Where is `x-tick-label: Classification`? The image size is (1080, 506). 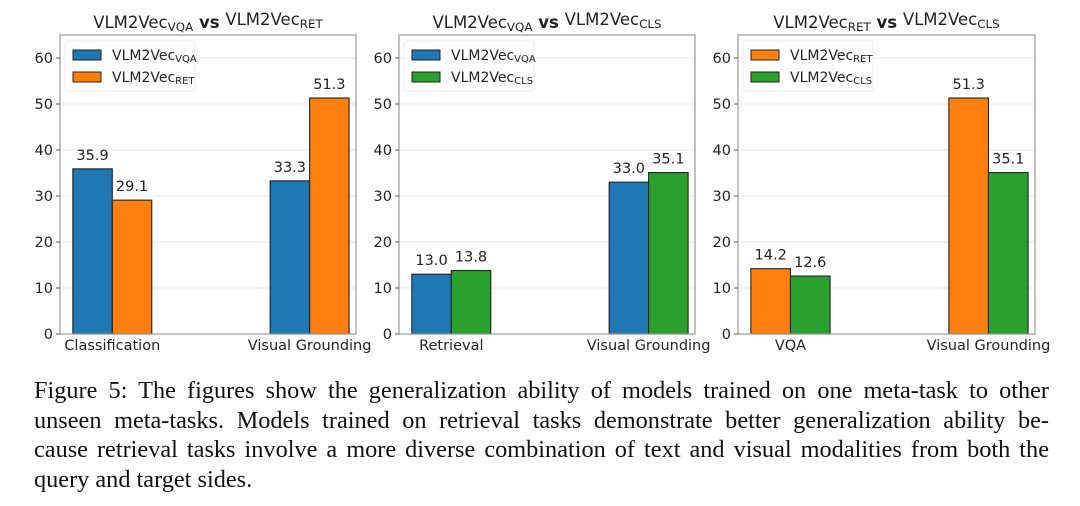 x-tick-label: Classification is located at coordinates (112, 346).